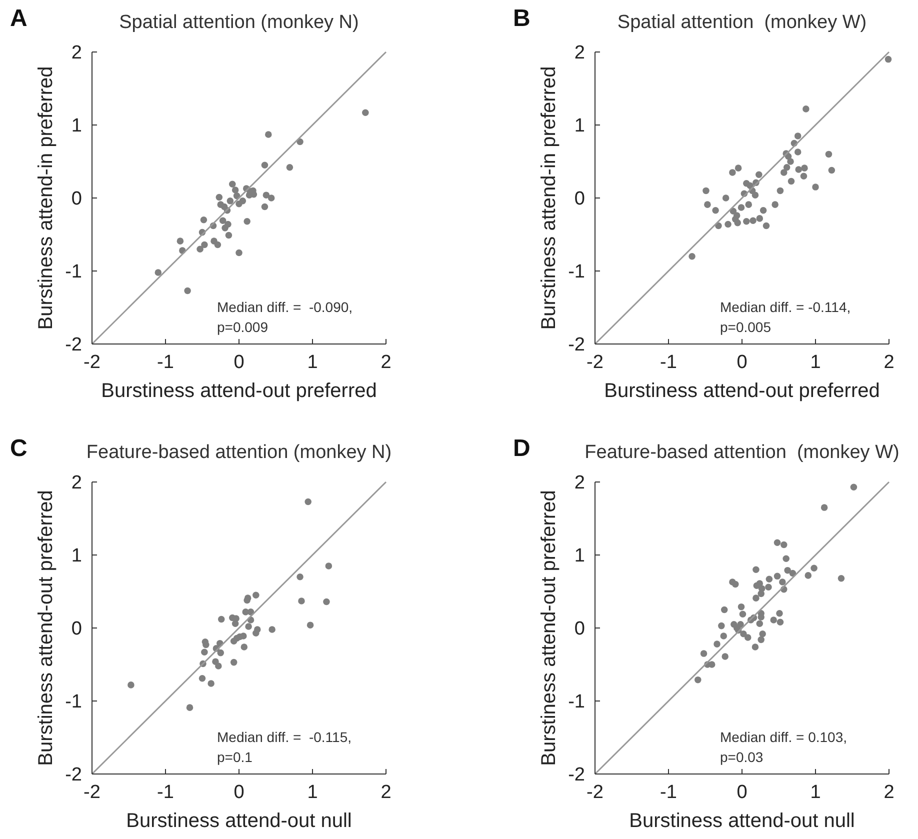 The height and width of the screenshot is (839, 918). Describe the element at coordinates (239, 22) in the screenshot. I see `chart-title: Spatial attention (monkey N)` at that location.